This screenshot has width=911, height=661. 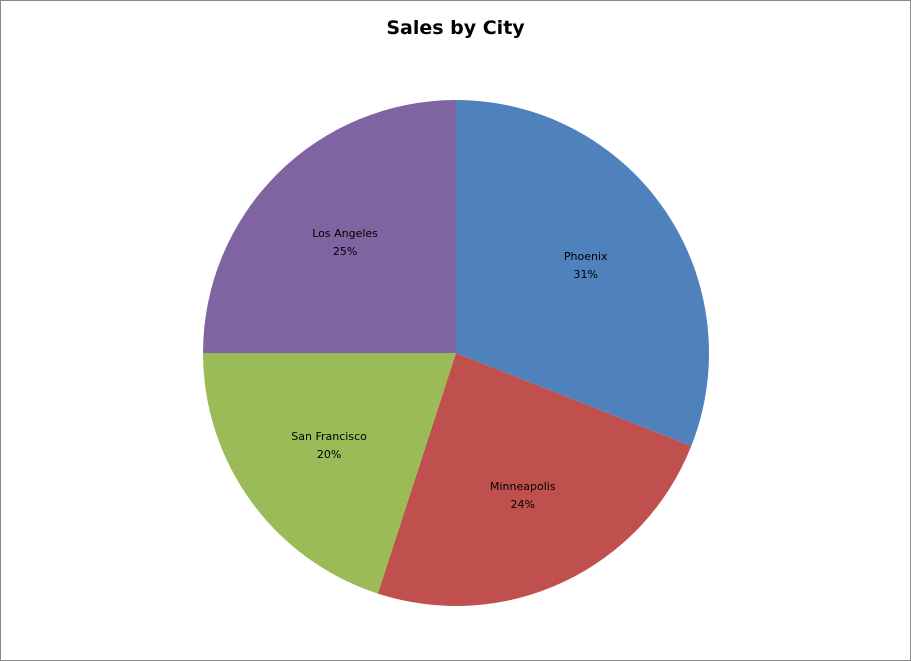 What do you see at coordinates (586, 274) in the screenshot?
I see `slice-percent-label: 31%` at bounding box center [586, 274].